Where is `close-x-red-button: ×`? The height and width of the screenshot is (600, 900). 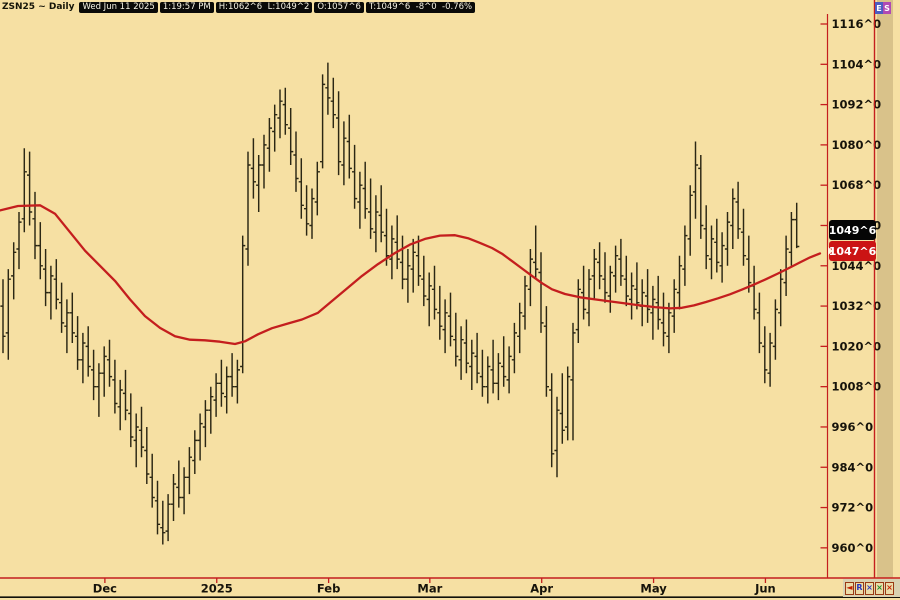 close-x-red-button: × is located at coordinates (889, 588).